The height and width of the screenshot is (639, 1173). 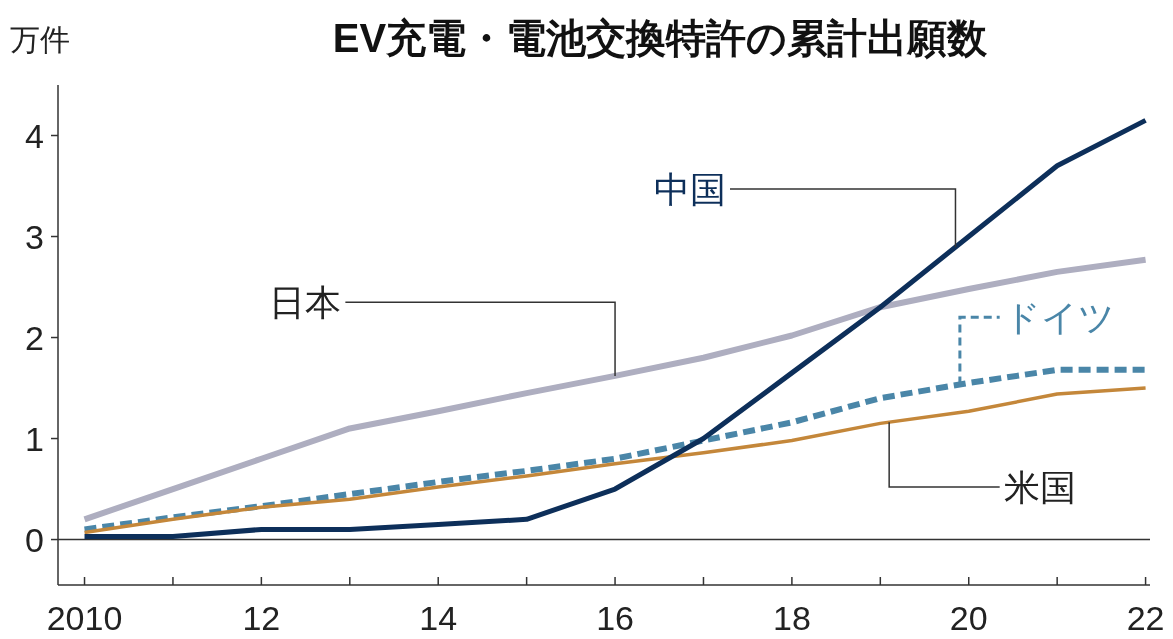 I want to click on x-tick-label: 14, so click(x=438, y=618).